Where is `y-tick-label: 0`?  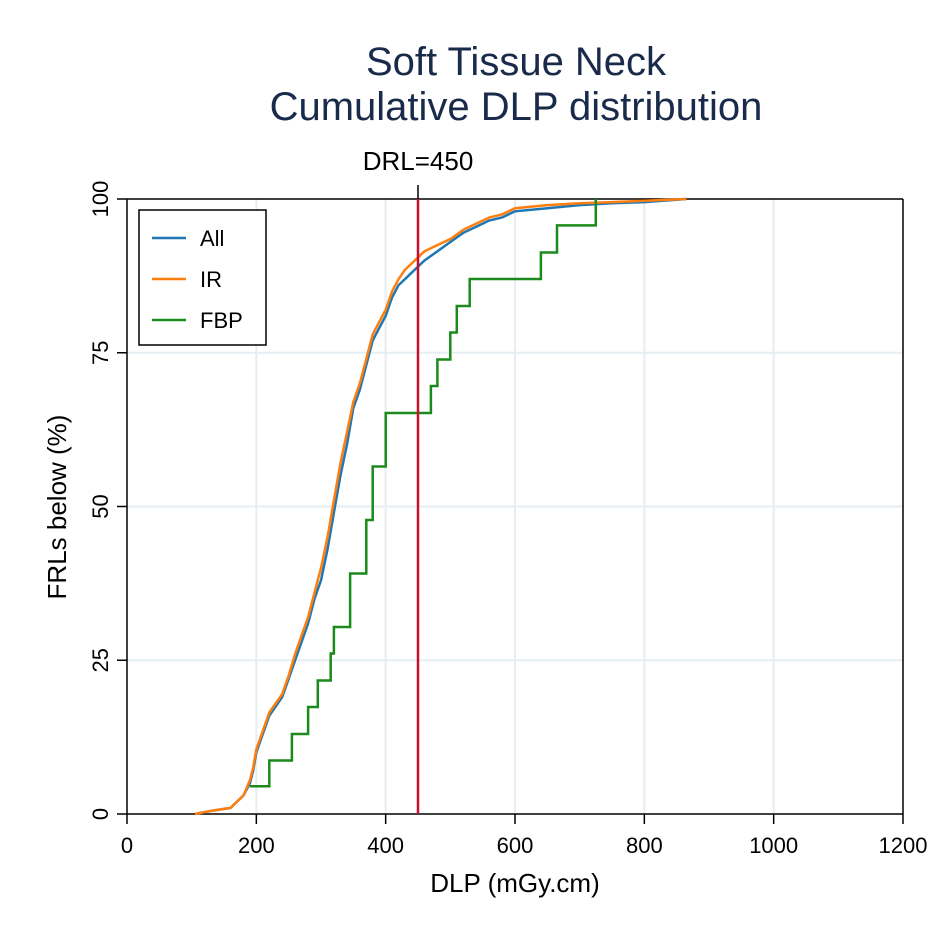 y-tick-label: 0 is located at coordinates (100, 814).